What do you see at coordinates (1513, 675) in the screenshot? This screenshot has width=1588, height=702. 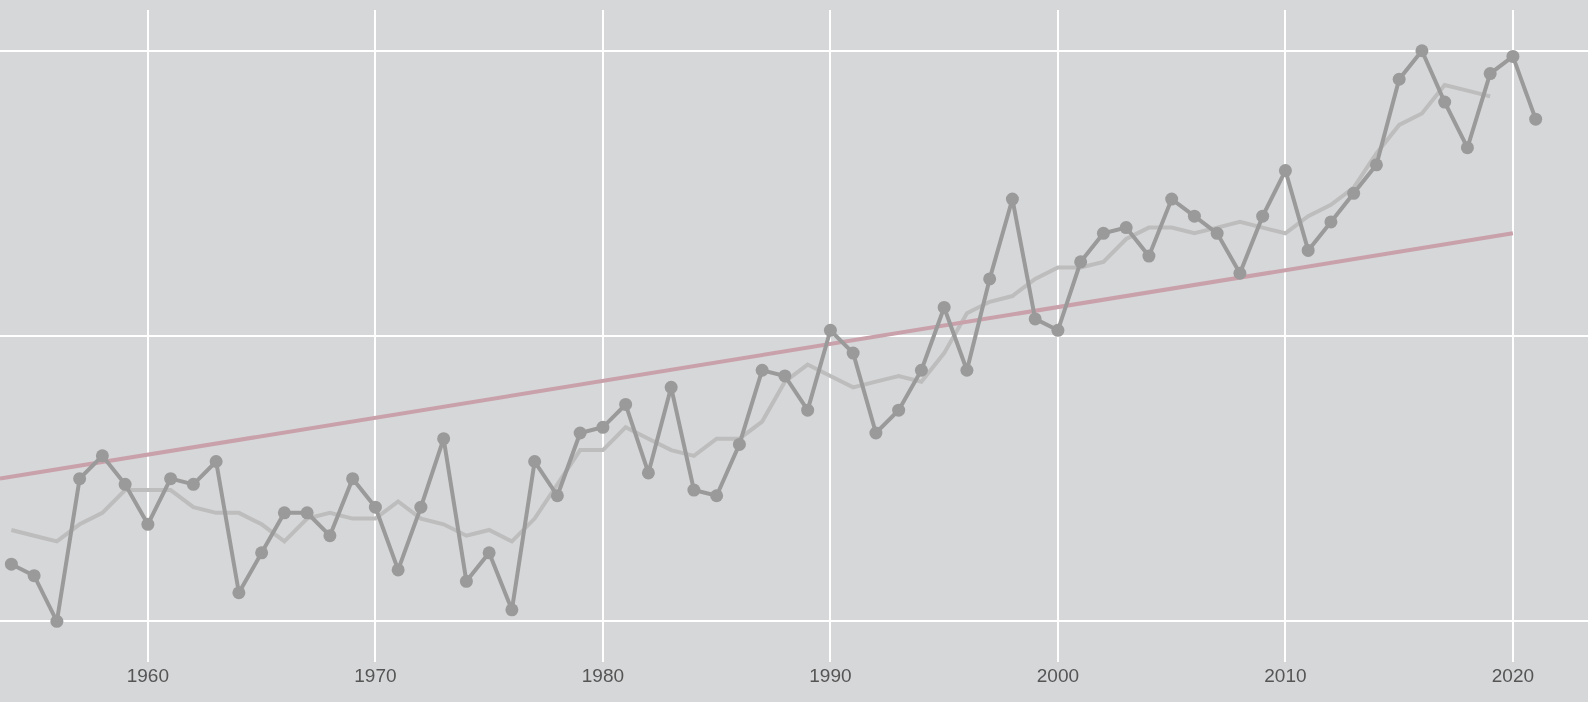 I see `x-tick-label: 2020` at bounding box center [1513, 675].